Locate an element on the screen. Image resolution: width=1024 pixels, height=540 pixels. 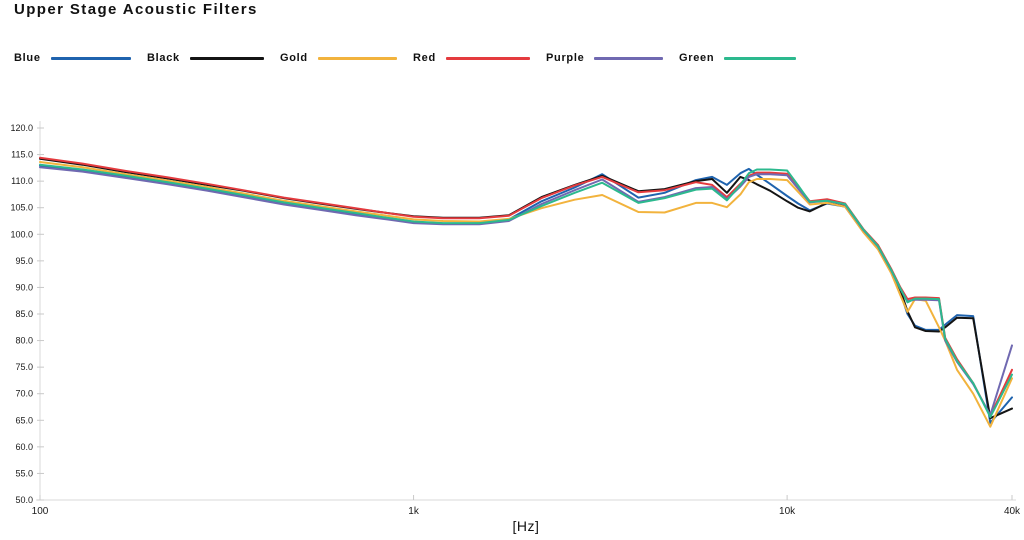
legend-item-red: Red is located at coordinates (479, 58).